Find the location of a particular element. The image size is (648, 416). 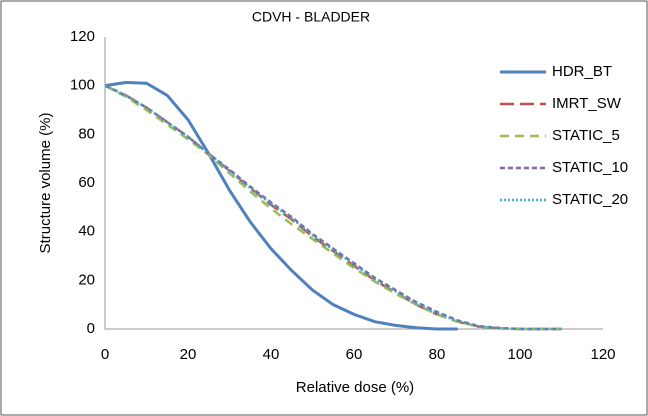

y-tick-label: 80 is located at coordinates (86, 133).